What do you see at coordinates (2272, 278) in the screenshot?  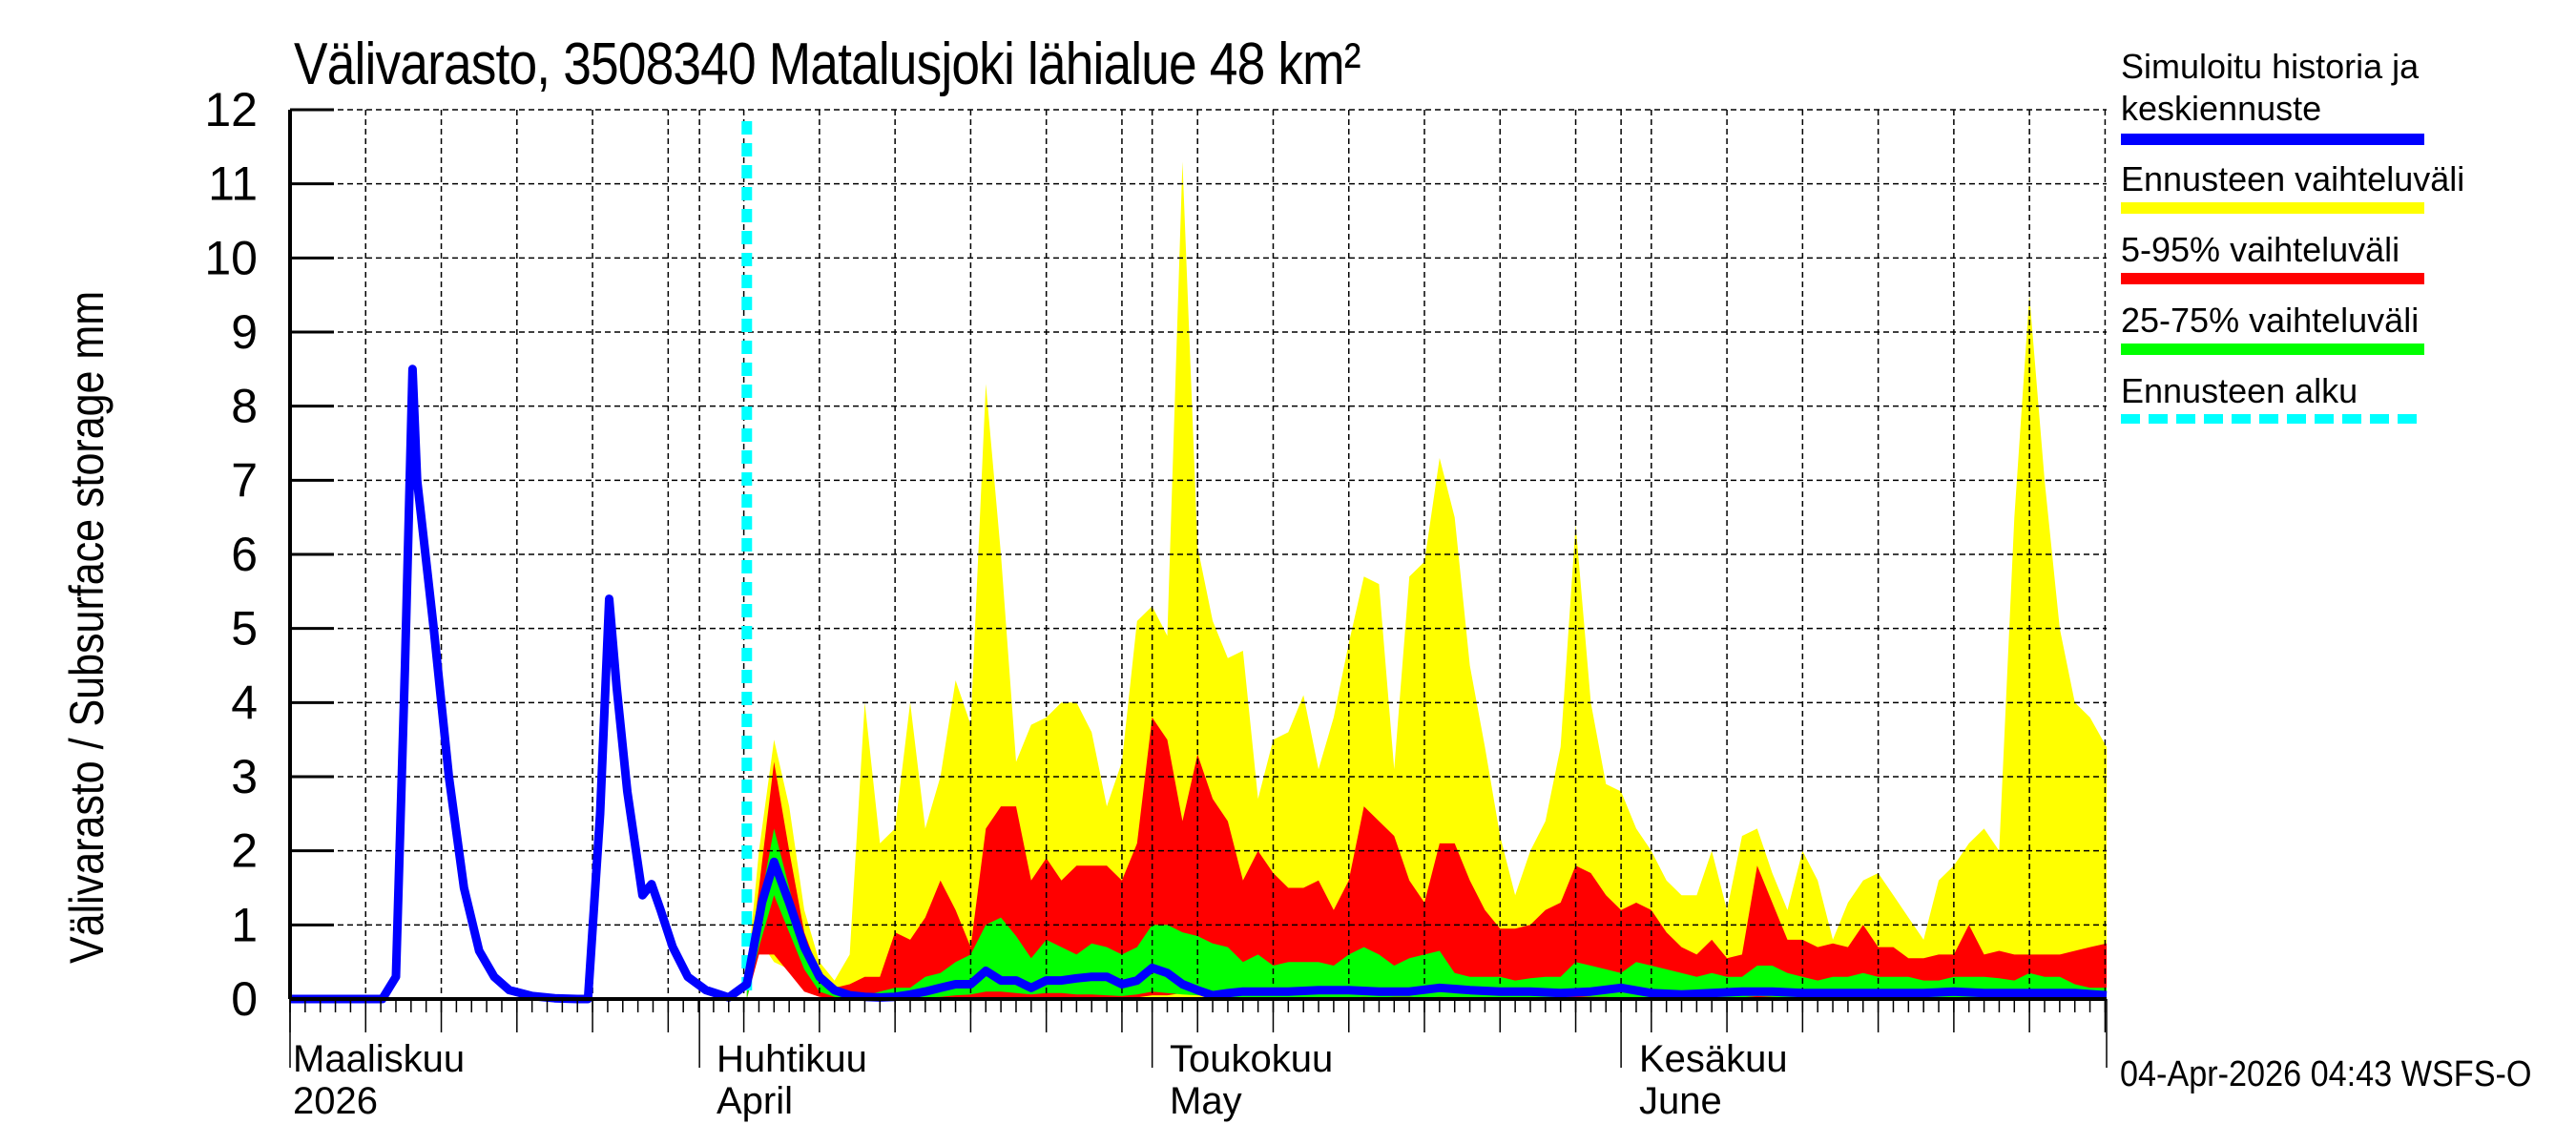 I see `legend-swatch-red` at bounding box center [2272, 278].